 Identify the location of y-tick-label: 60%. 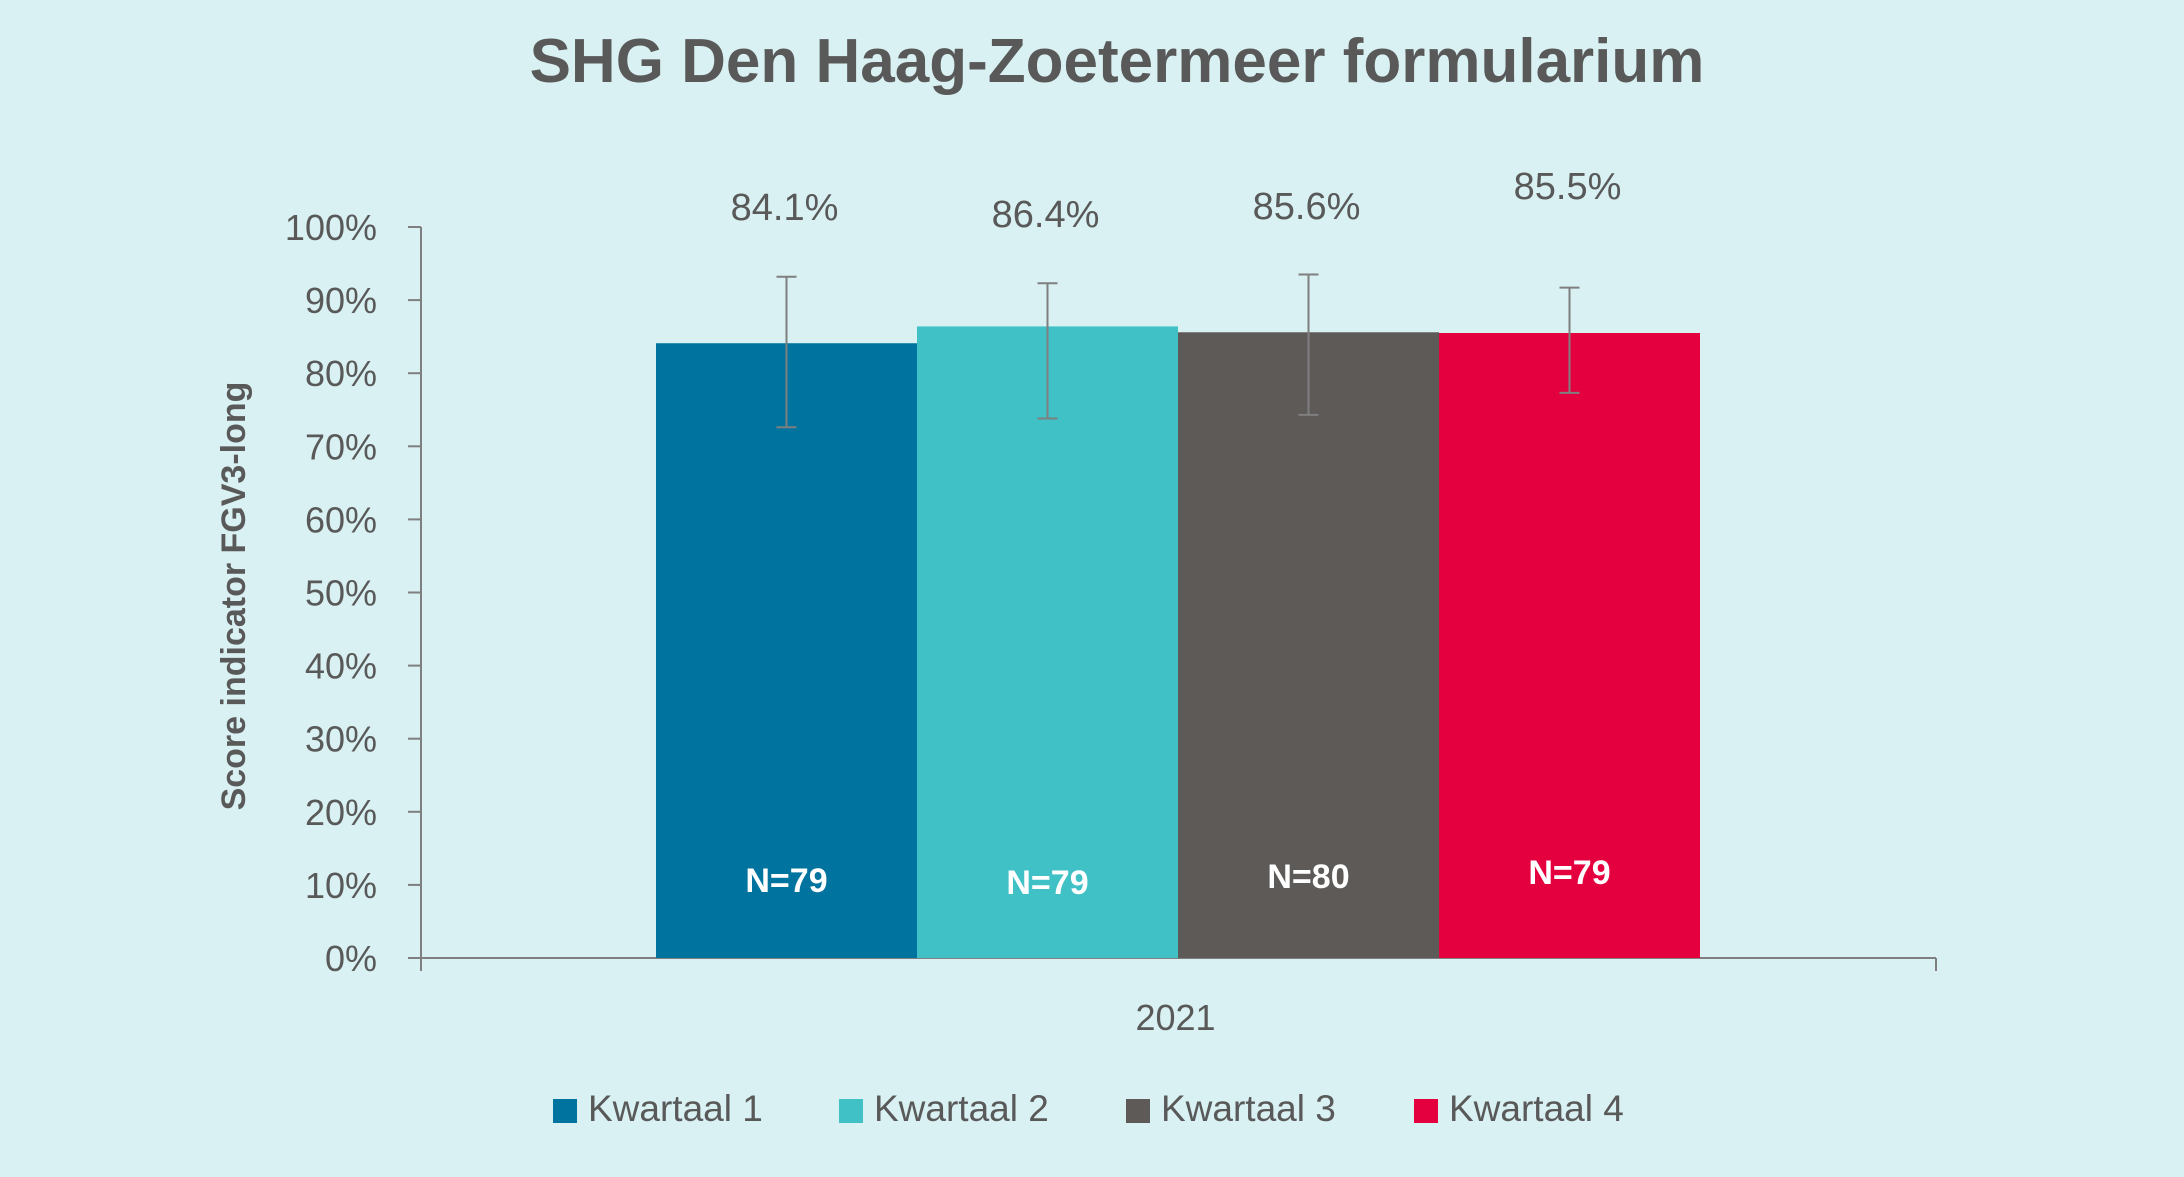
(341, 519).